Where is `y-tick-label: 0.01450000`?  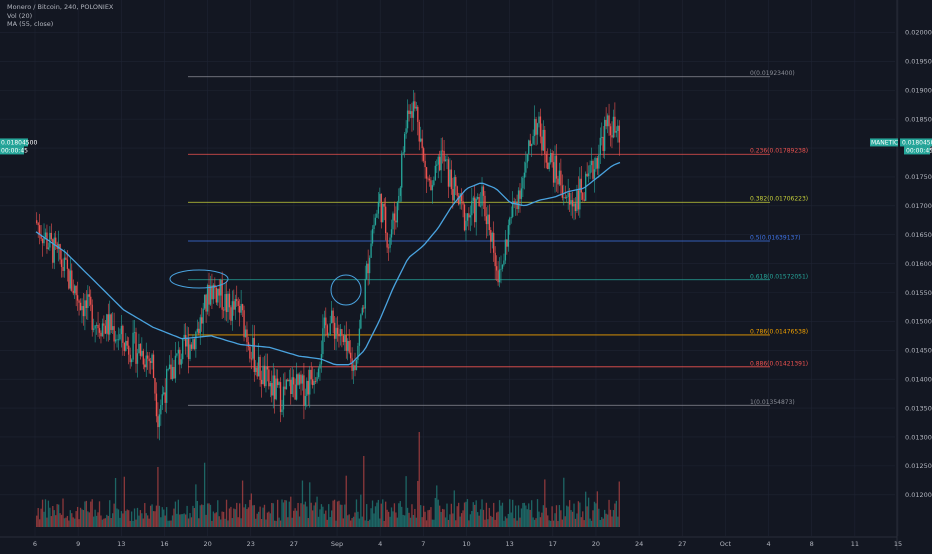
y-tick-label: 0.01450000 is located at coordinates (918, 351).